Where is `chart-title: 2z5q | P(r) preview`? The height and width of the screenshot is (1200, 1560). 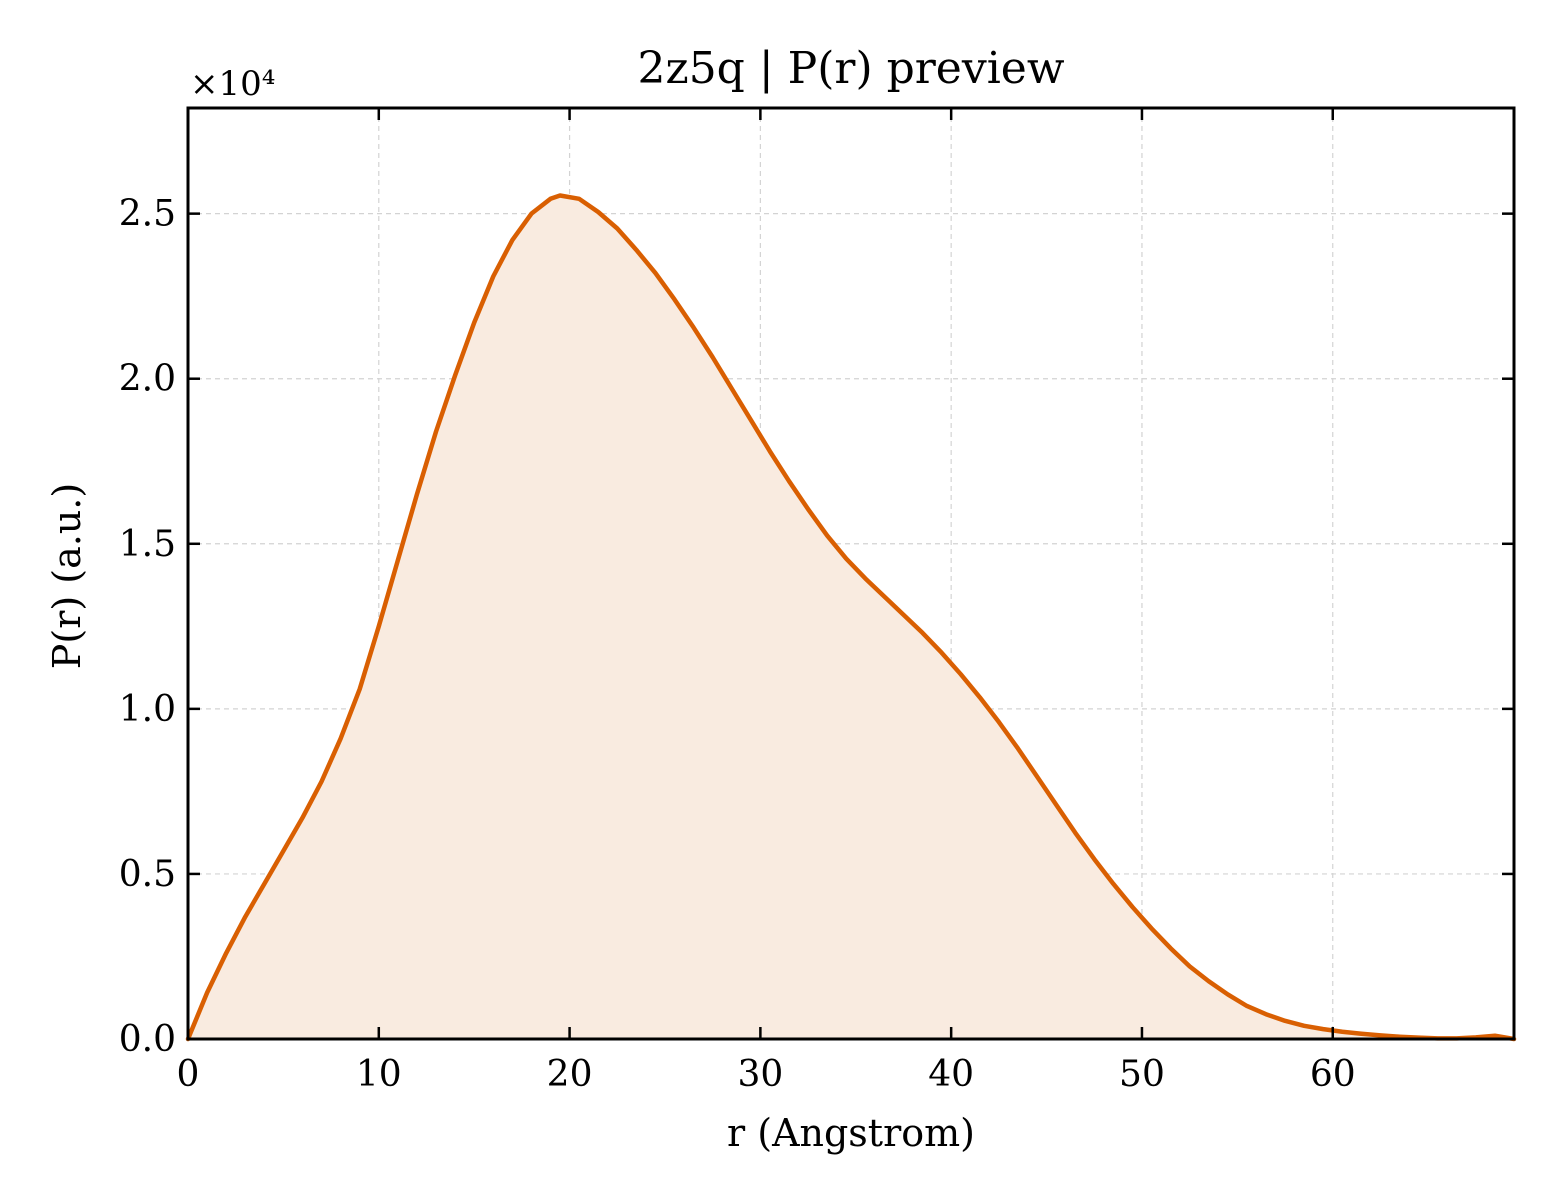 chart-title: 2z5q | P(r) preview is located at coordinates (851, 68).